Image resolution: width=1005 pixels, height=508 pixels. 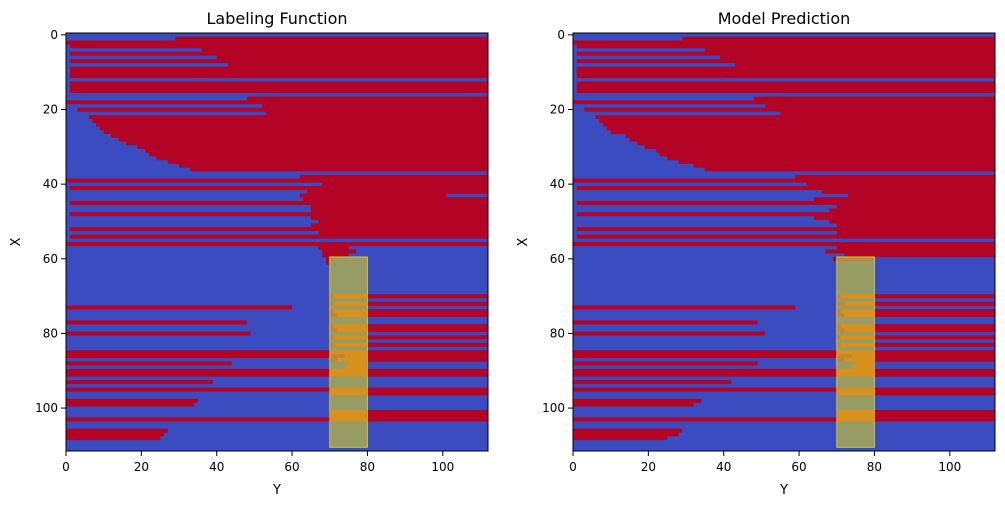 What do you see at coordinates (765, 462) in the screenshot?
I see `x-axis-ticks: 0 20 40 60 80 100` at bounding box center [765, 462].